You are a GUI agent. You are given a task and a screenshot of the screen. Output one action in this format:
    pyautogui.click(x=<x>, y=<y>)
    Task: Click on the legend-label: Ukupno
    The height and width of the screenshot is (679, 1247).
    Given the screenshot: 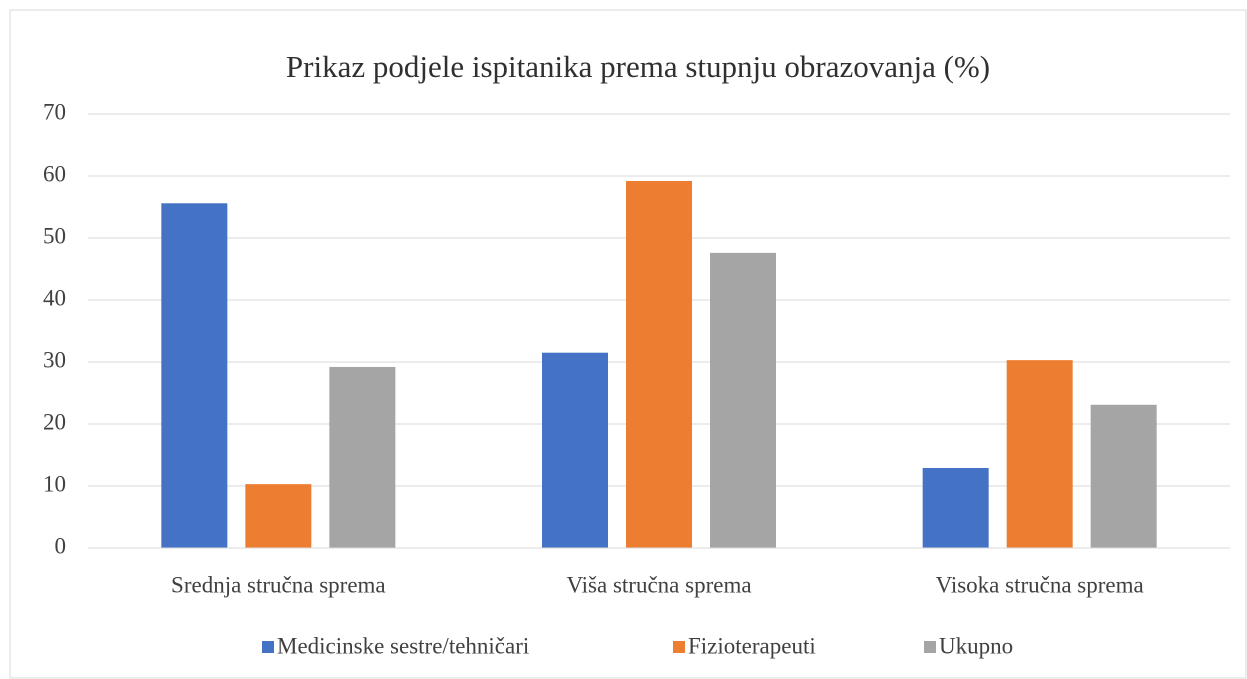 What is the action you would take?
    pyautogui.click(x=976, y=645)
    